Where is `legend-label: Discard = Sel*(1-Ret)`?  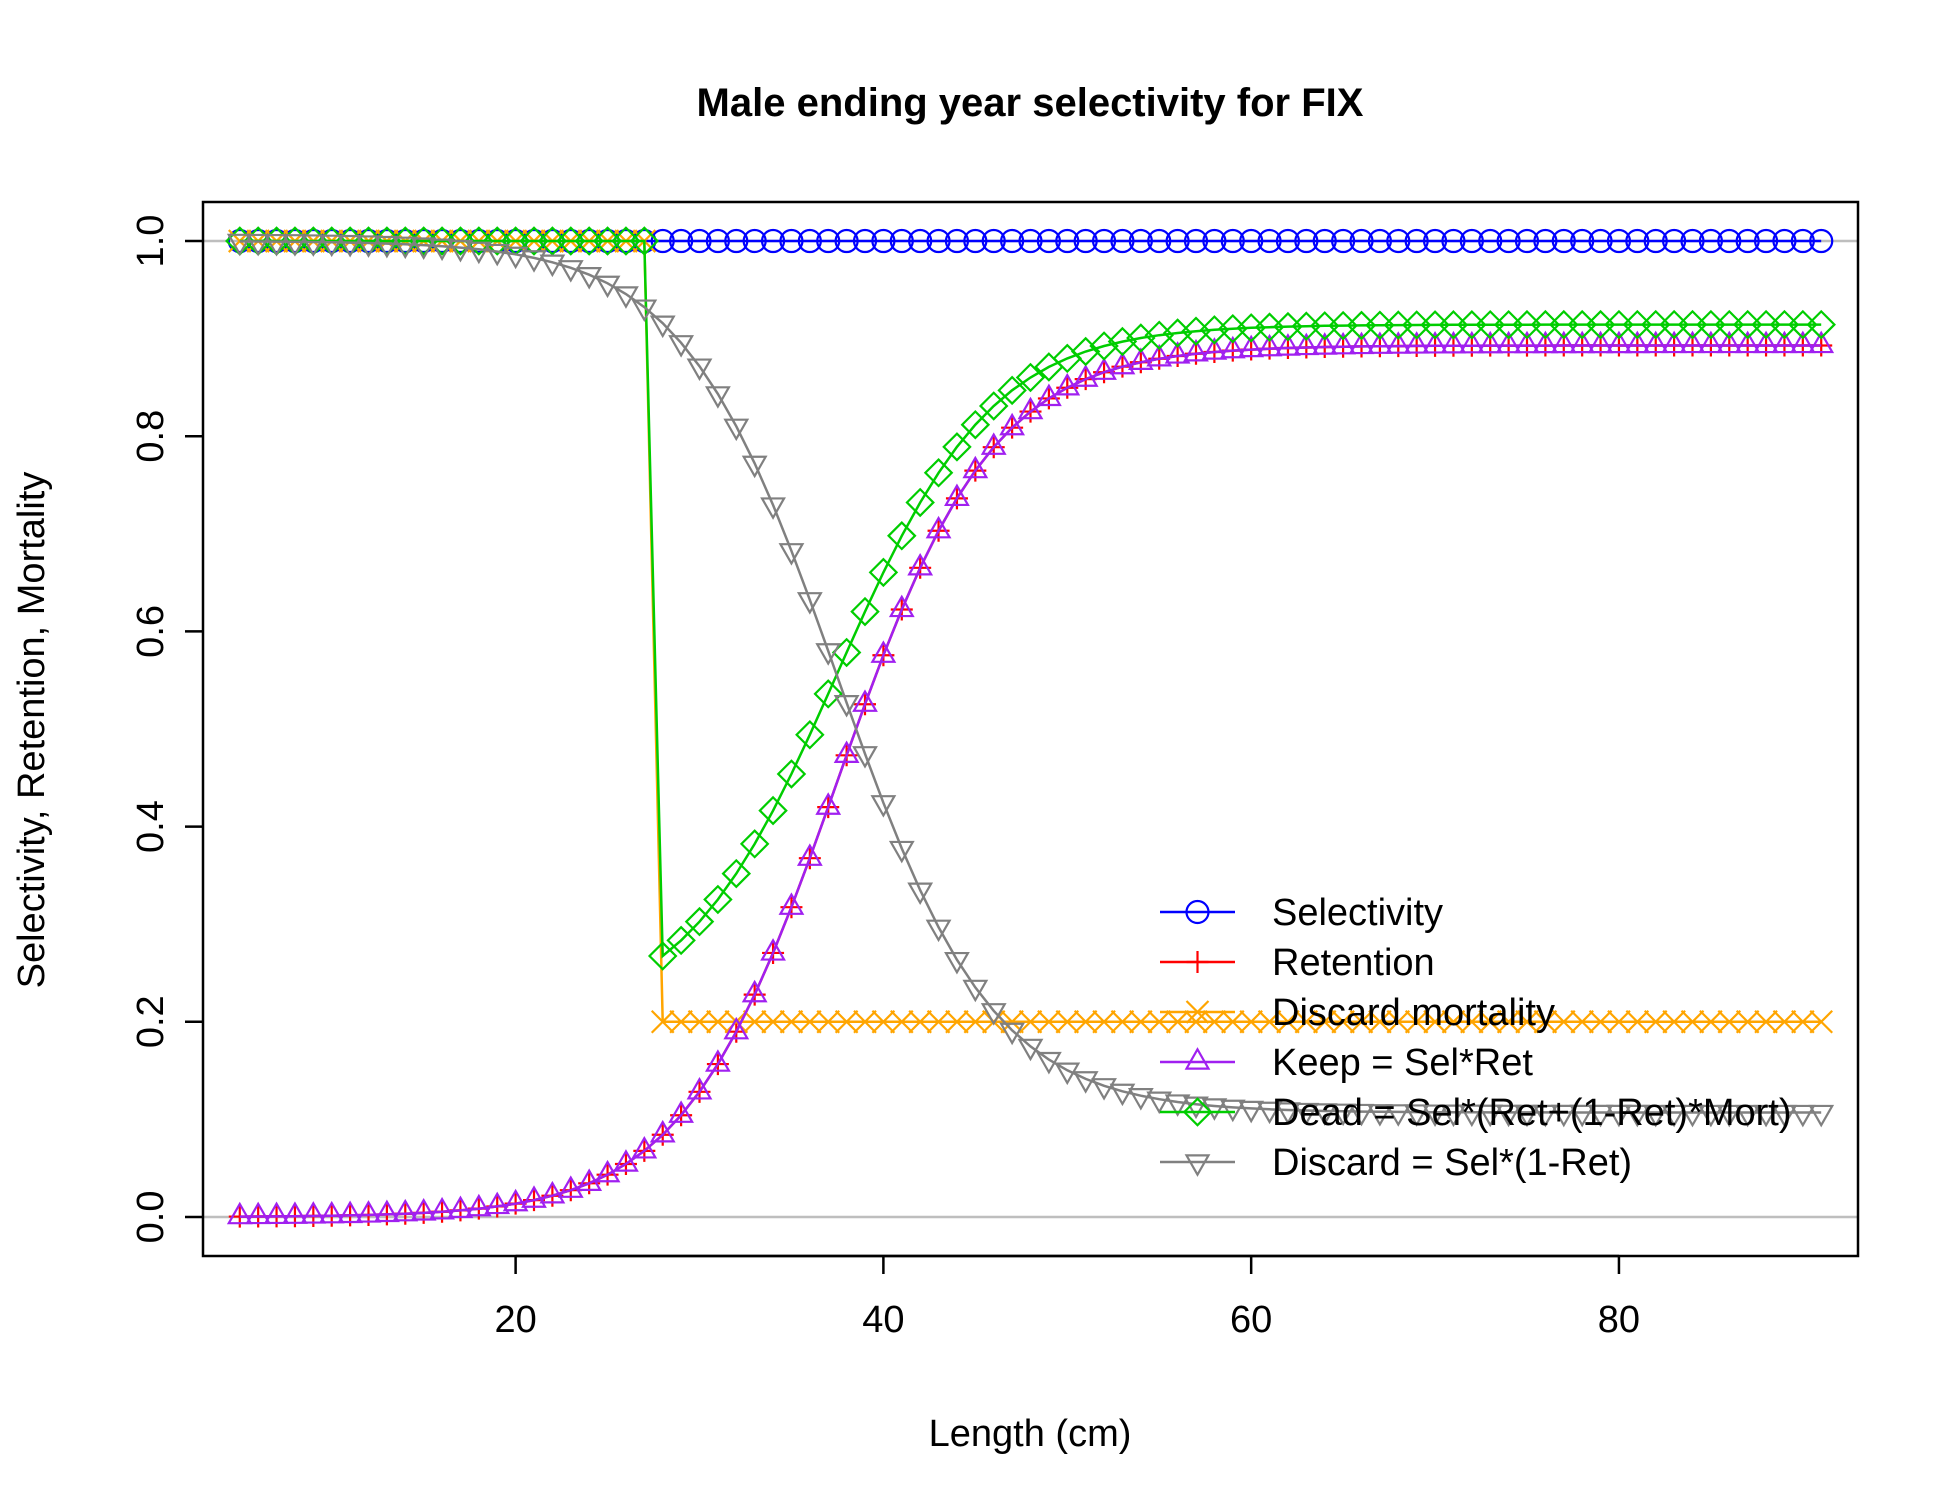
legend-label: Discard = Sel*(1-Ret) is located at coordinates (1452, 1163).